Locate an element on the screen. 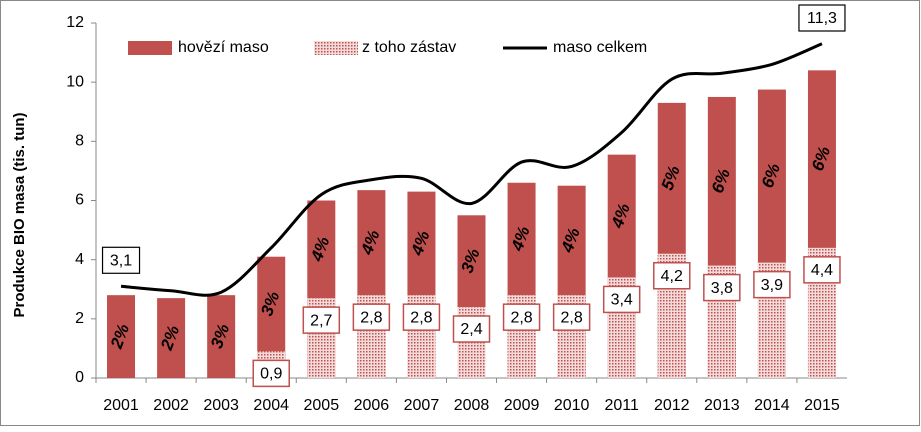 The height and width of the screenshot is (432, 921). y-tick-label: 6 is located at coordinates (79, 200).